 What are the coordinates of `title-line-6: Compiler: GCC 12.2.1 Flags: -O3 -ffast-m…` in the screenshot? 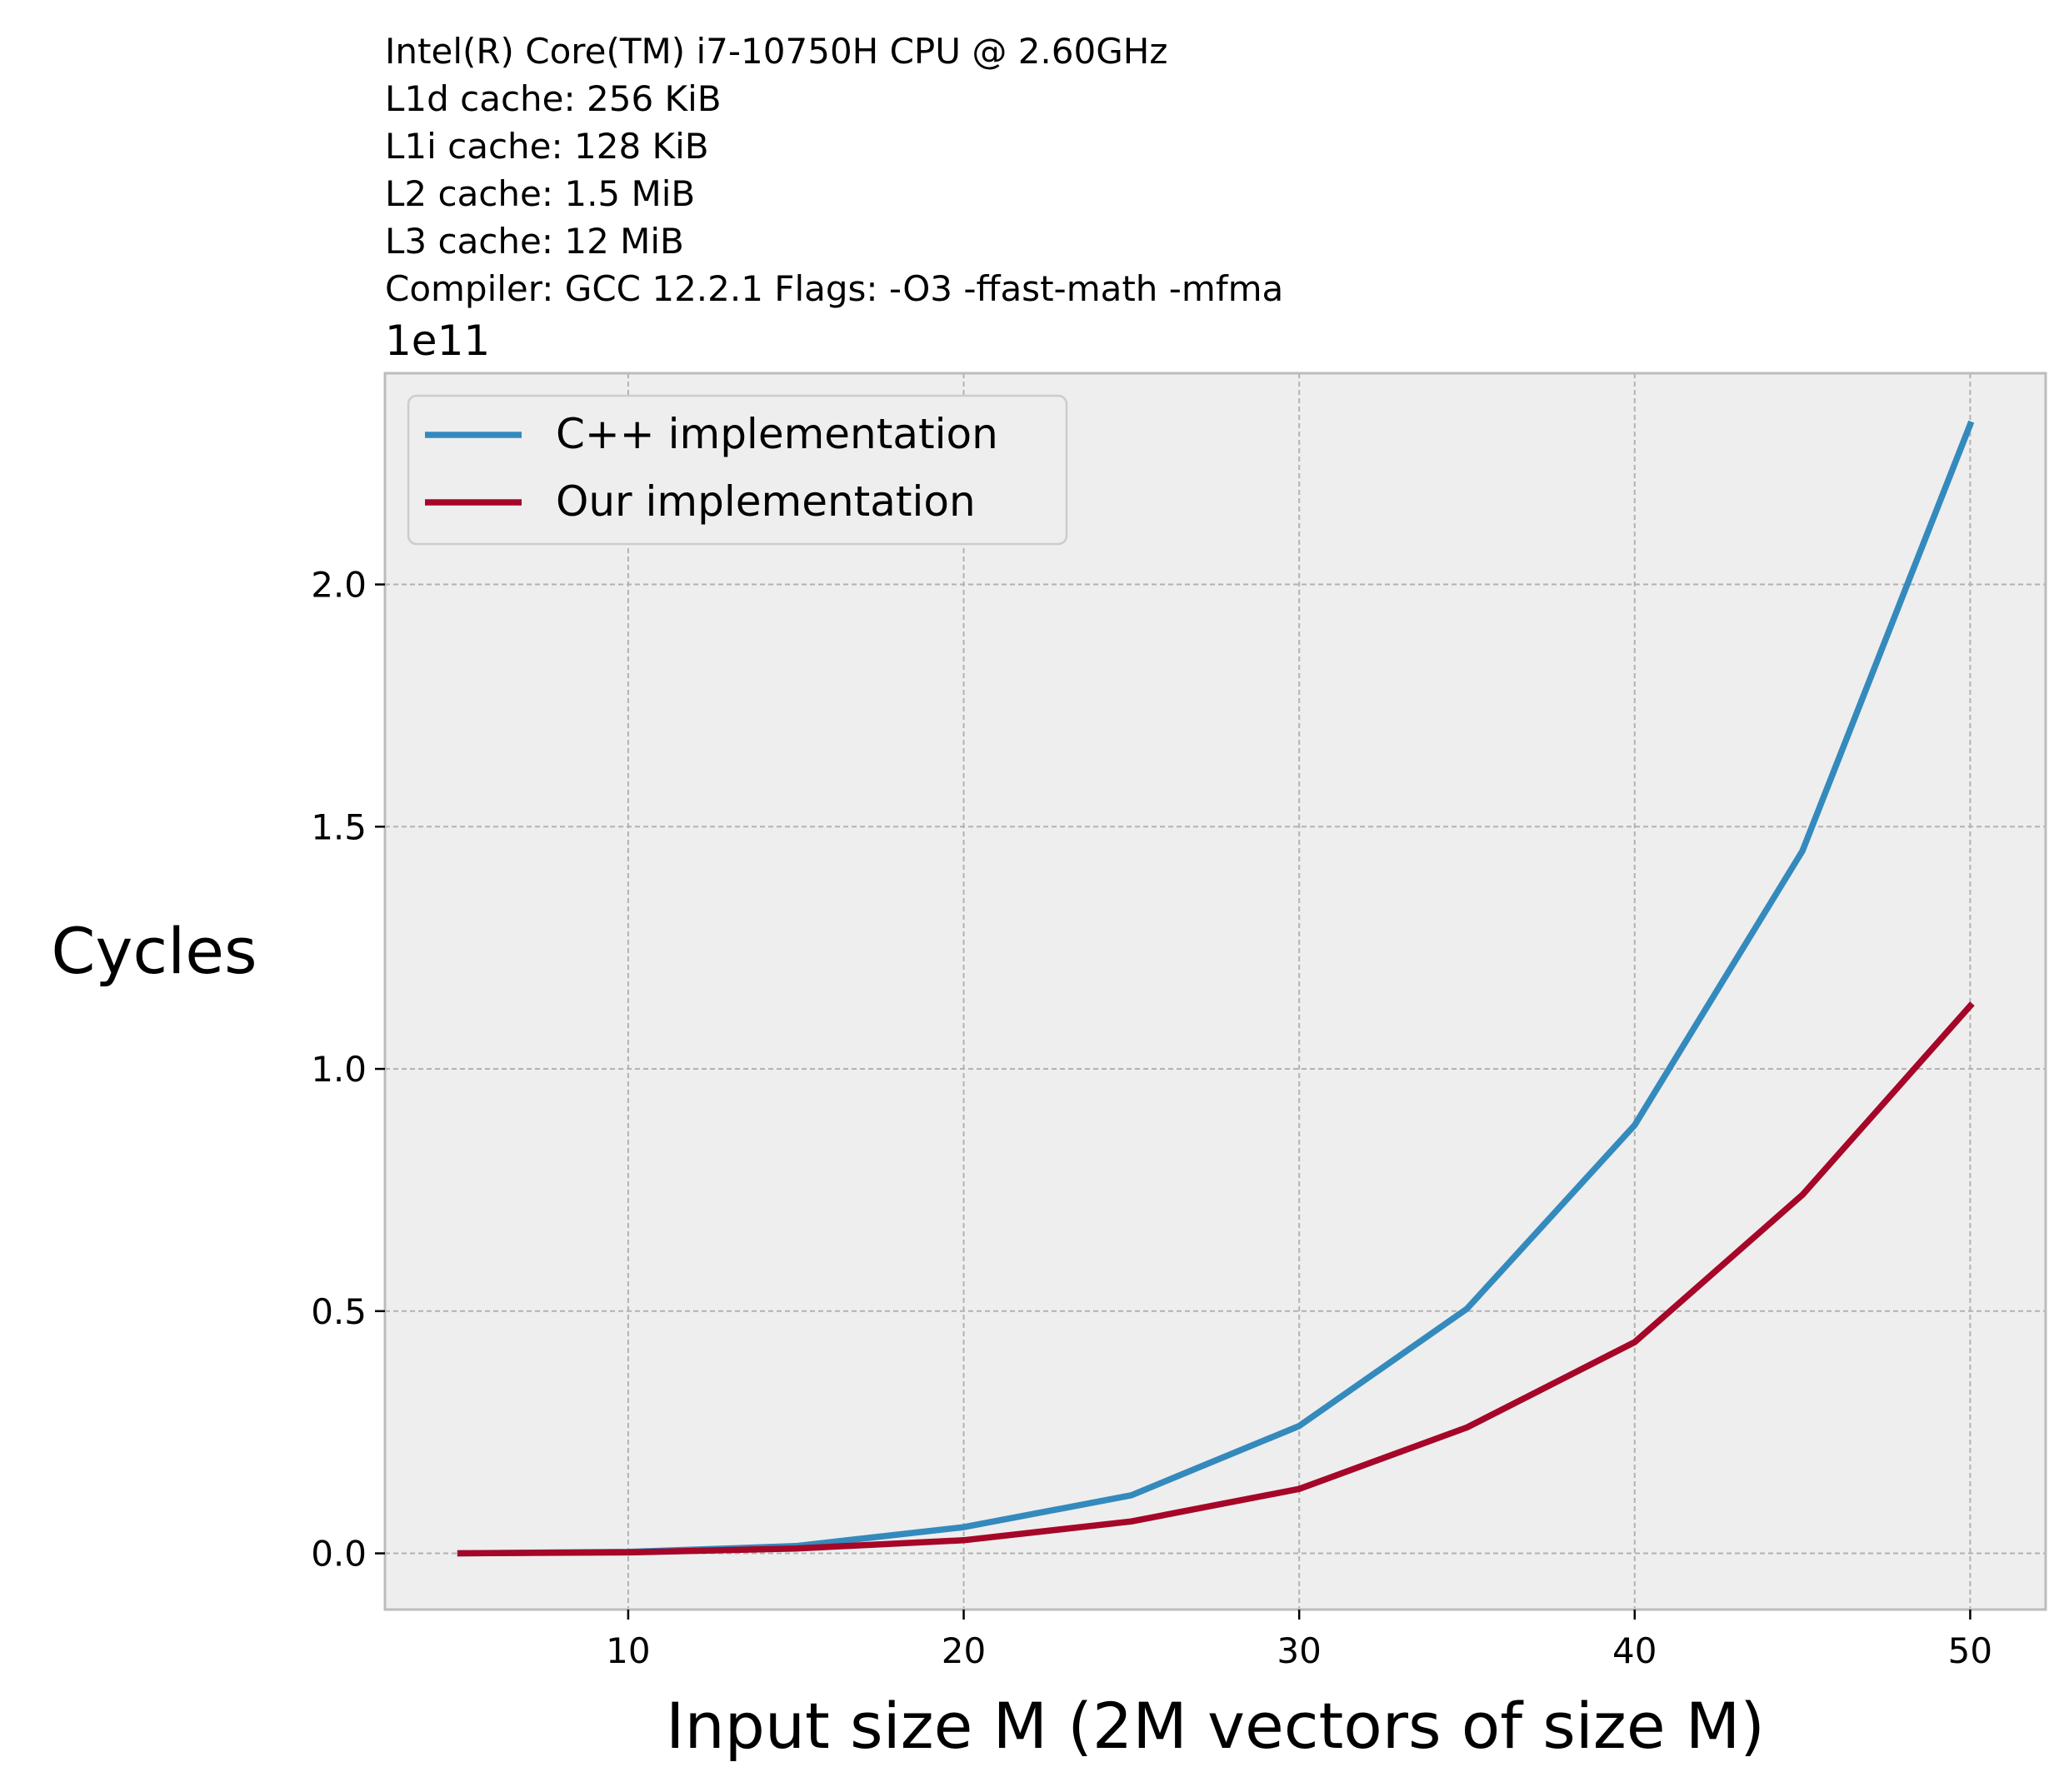 It's located at (834, 288).